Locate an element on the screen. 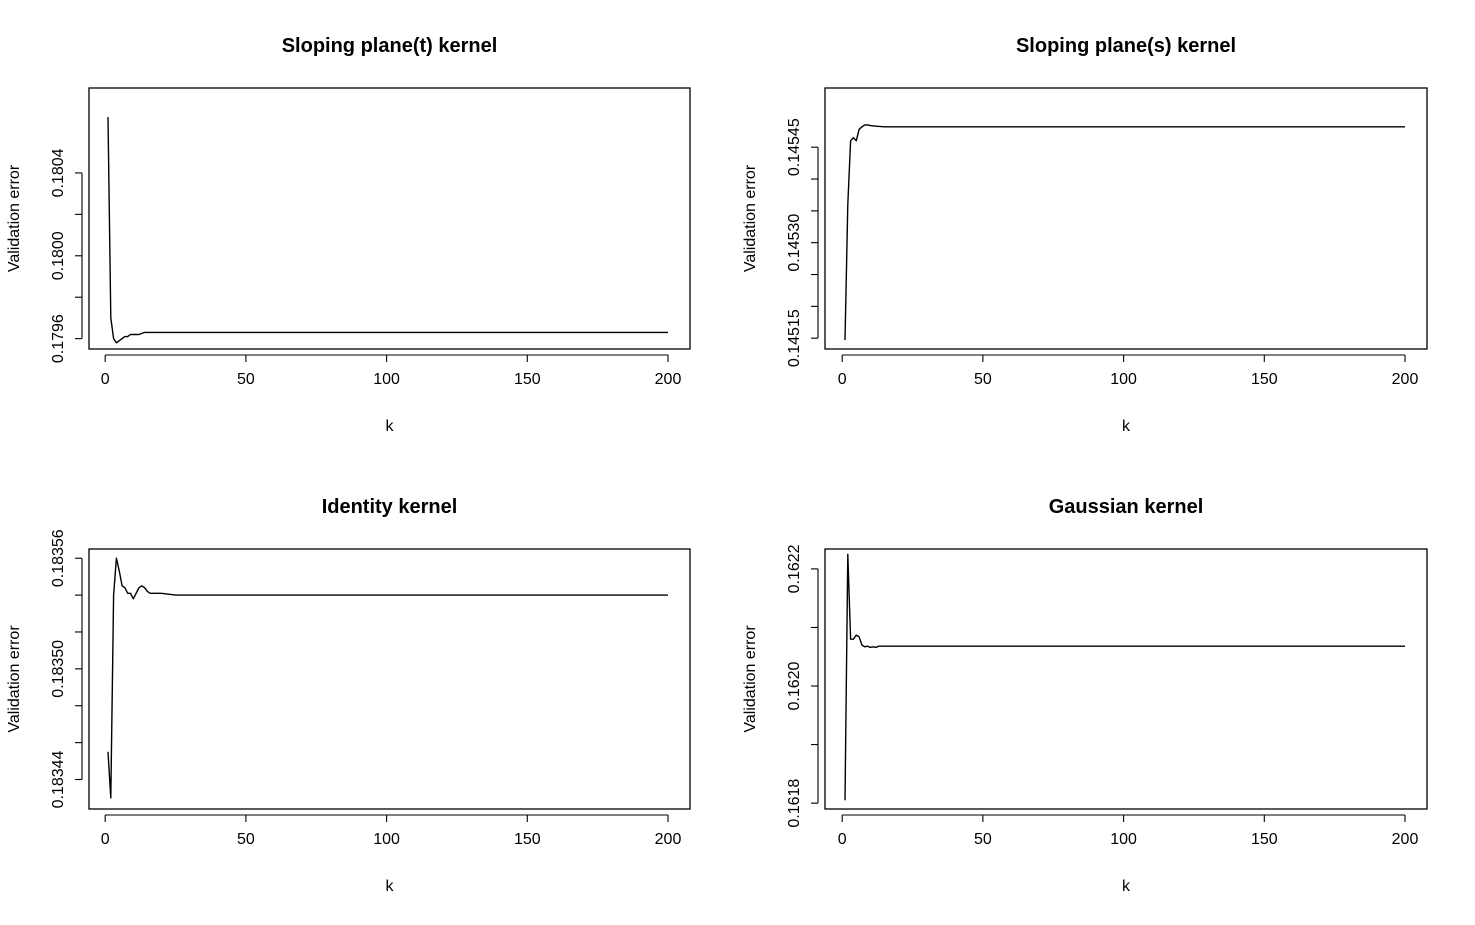  y-tick-label: 0.1800 is located at coordinates (58, 255).